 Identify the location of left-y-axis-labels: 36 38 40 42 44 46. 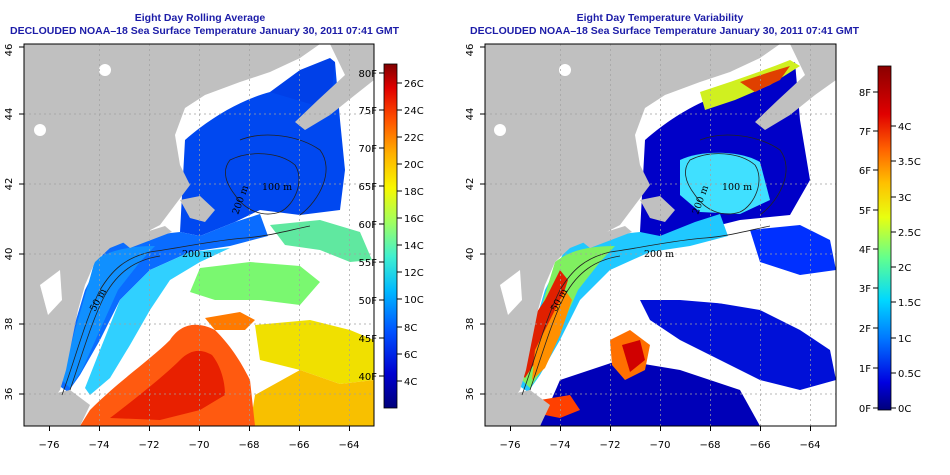
(9, 222).